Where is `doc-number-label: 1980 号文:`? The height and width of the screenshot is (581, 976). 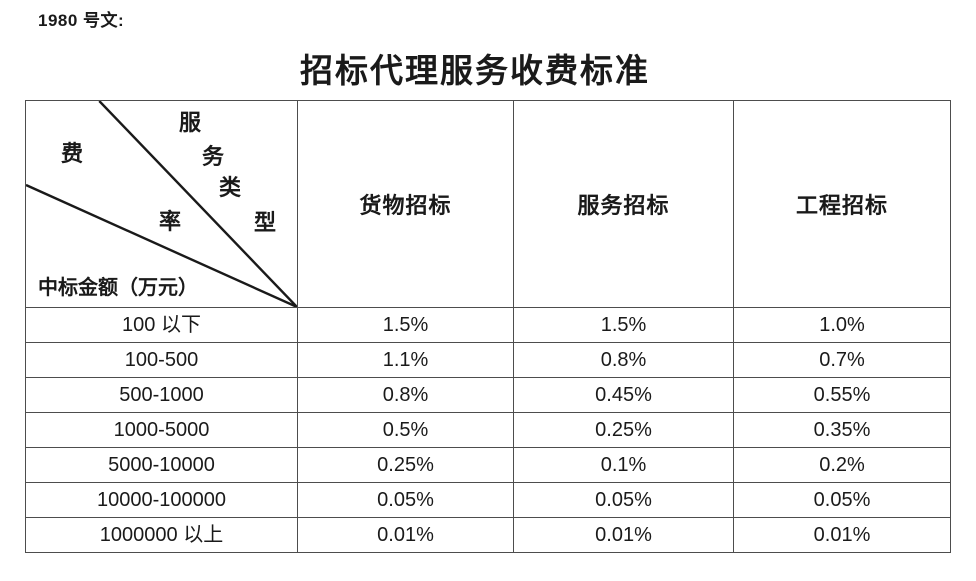 doc-number-label: 1980 号文: is located at coordinates (81, 20).